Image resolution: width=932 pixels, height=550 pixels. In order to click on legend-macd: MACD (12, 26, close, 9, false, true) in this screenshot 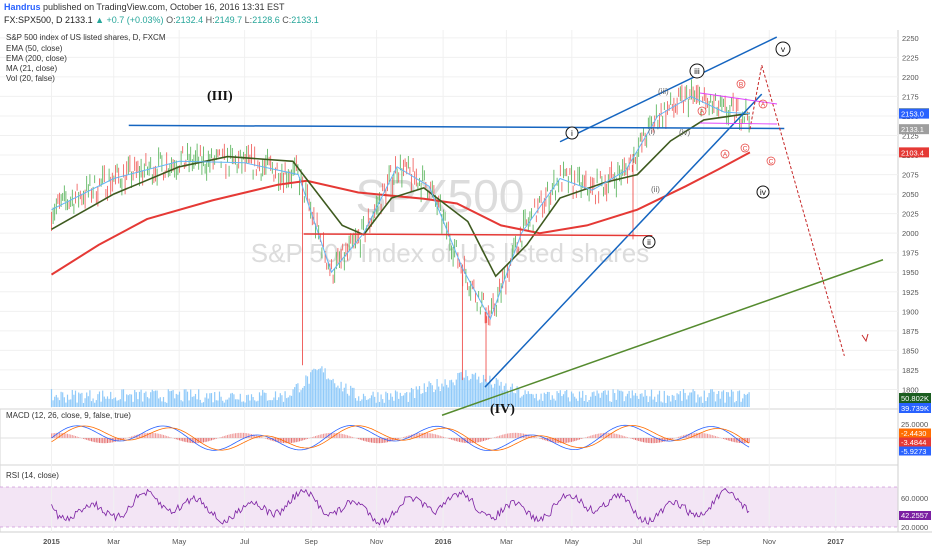, I will do `click(68, 415)`.